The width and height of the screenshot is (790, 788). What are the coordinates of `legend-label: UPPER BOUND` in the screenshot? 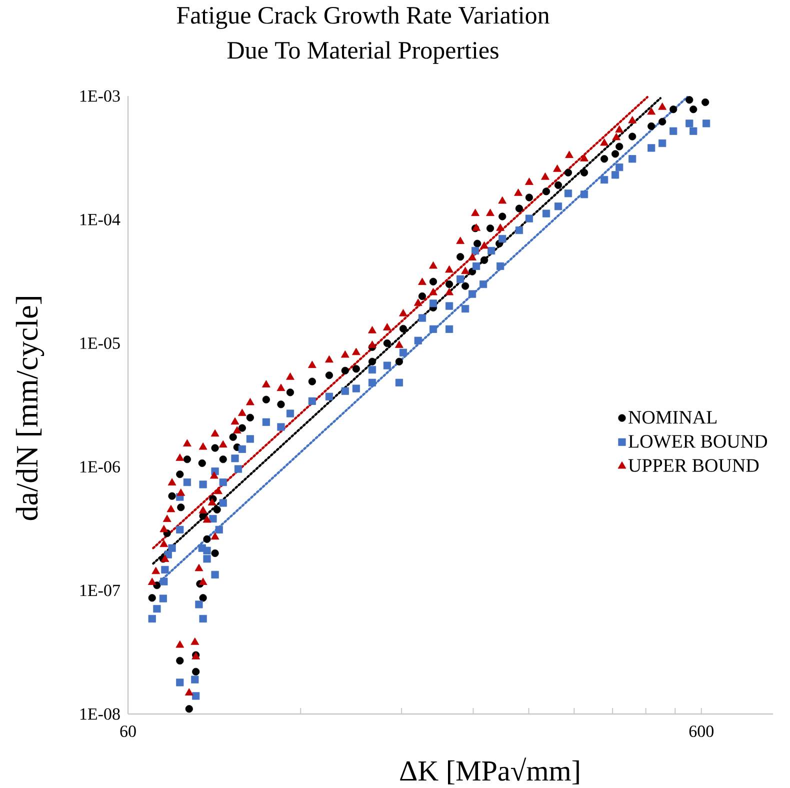 It's located at (693, 465).